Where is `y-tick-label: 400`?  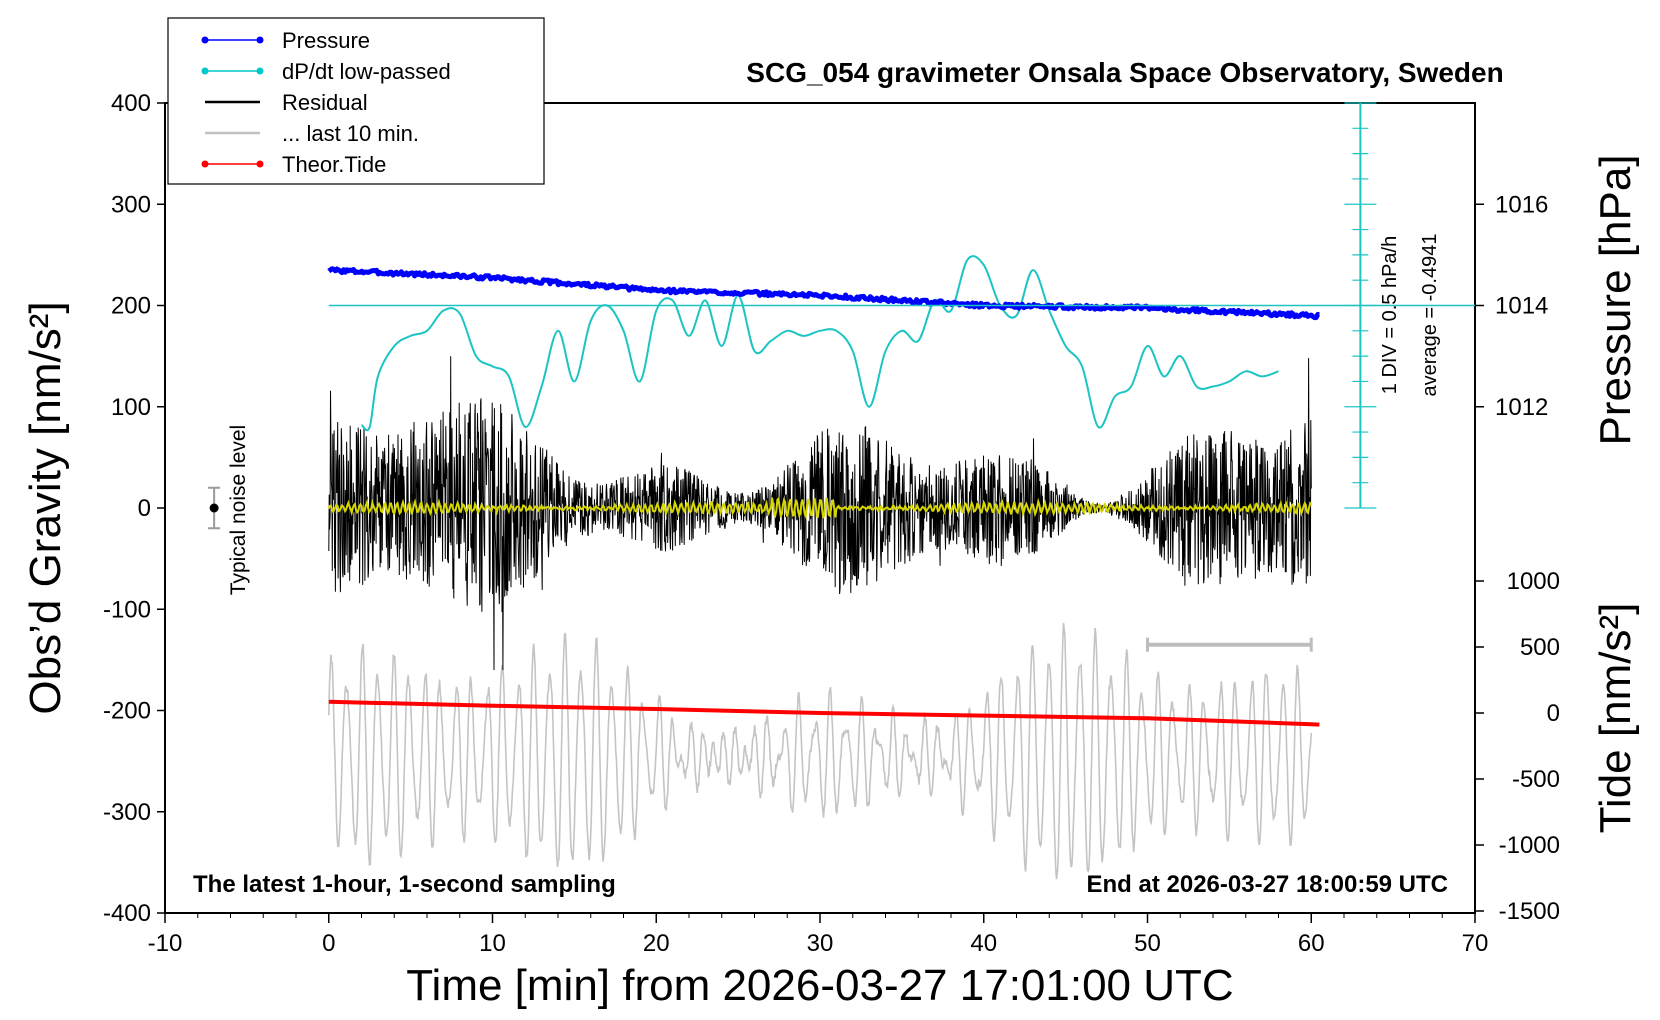
y-tick-label: 400 is located at coordinates (131, 103).